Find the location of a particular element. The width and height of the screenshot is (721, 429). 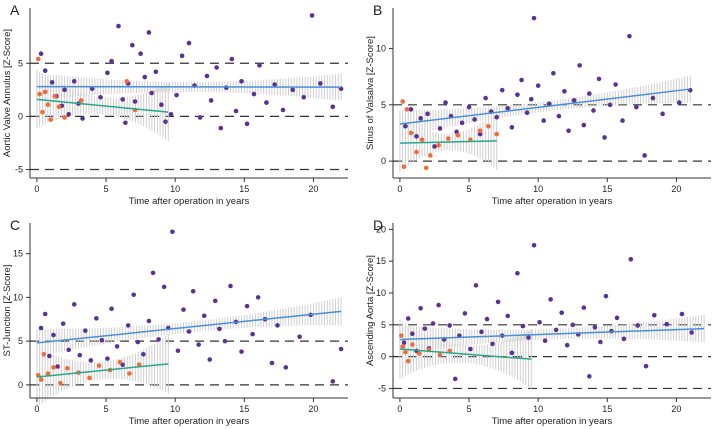

panel-label: B is located at coordinates (377, 10).